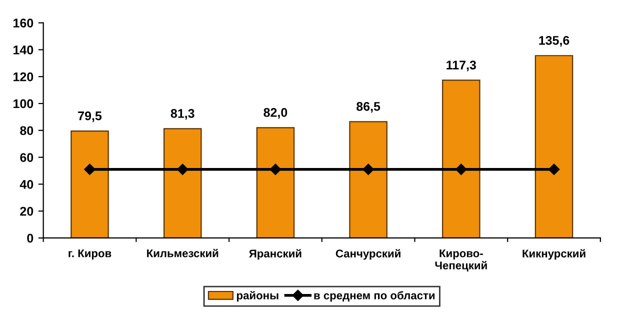 The width and height of the screenshot is (619, 326). What do you see at coordinates (276, 113) in the screenshot?
I see `data-label: 82,0` at bounding box center [276, 113].